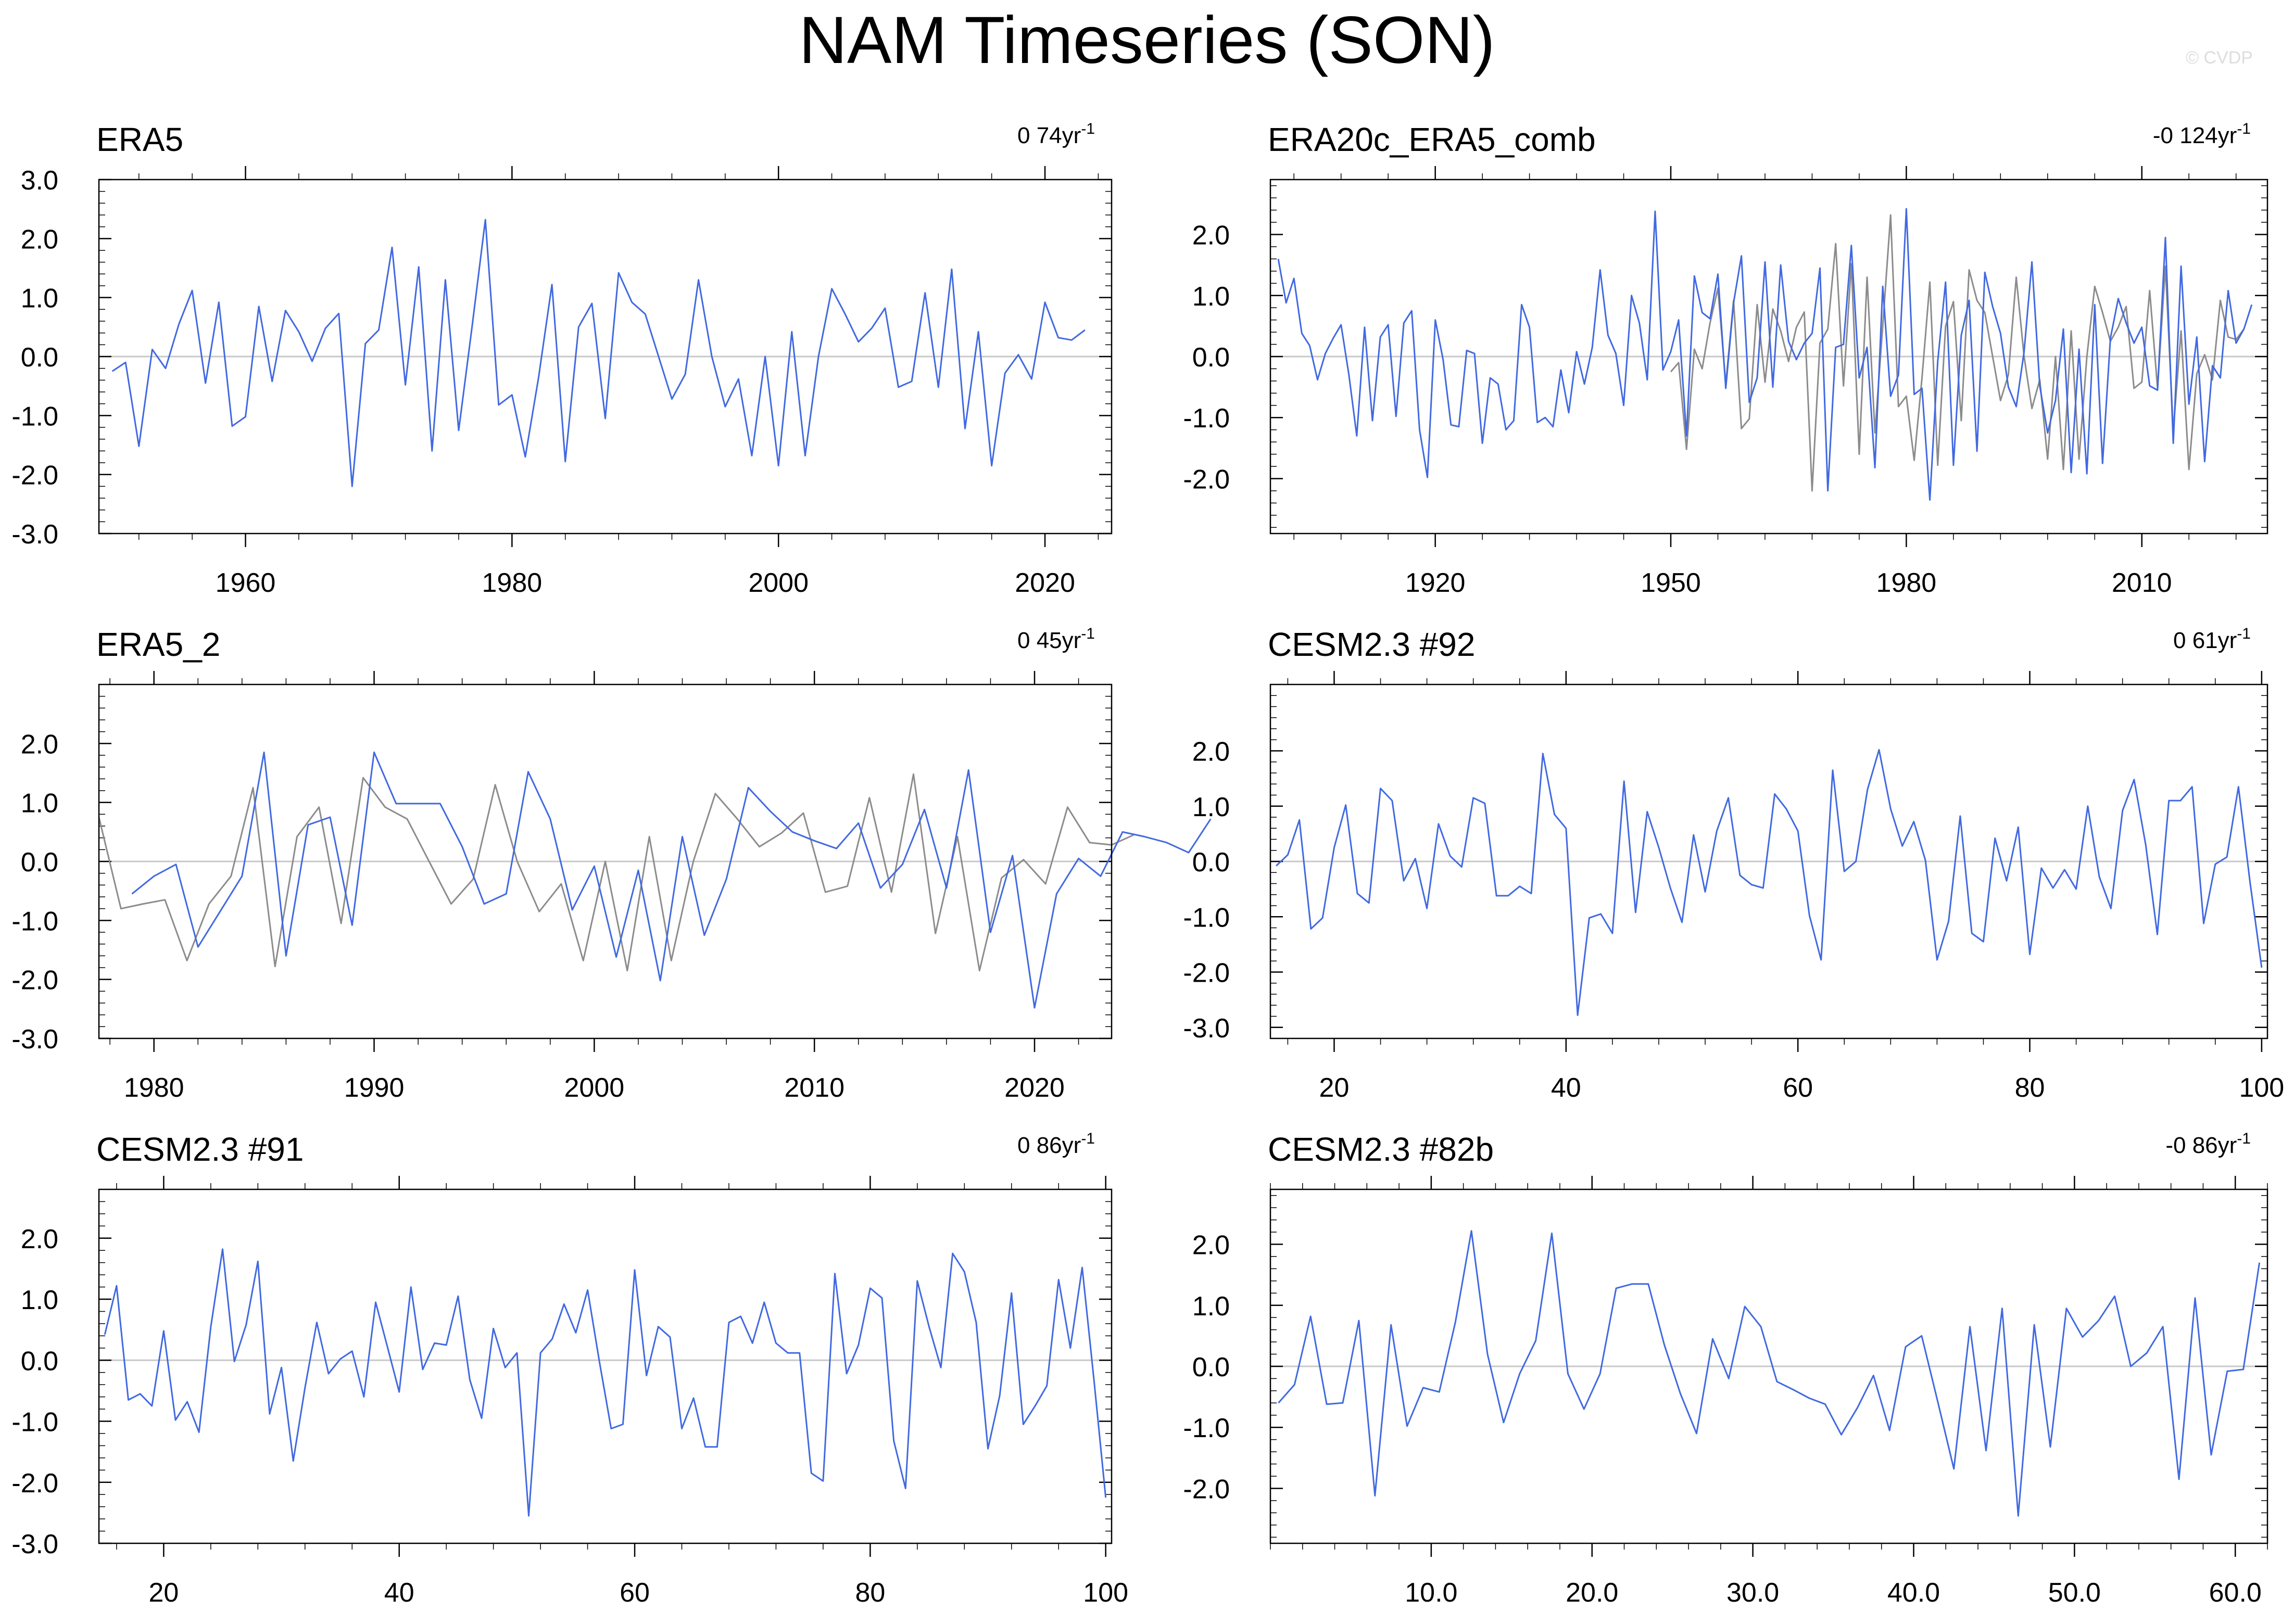  Describe the element at coordinates (1592, 1593) in the screenshot. I see `x-tick-label: 20.0` at that location.